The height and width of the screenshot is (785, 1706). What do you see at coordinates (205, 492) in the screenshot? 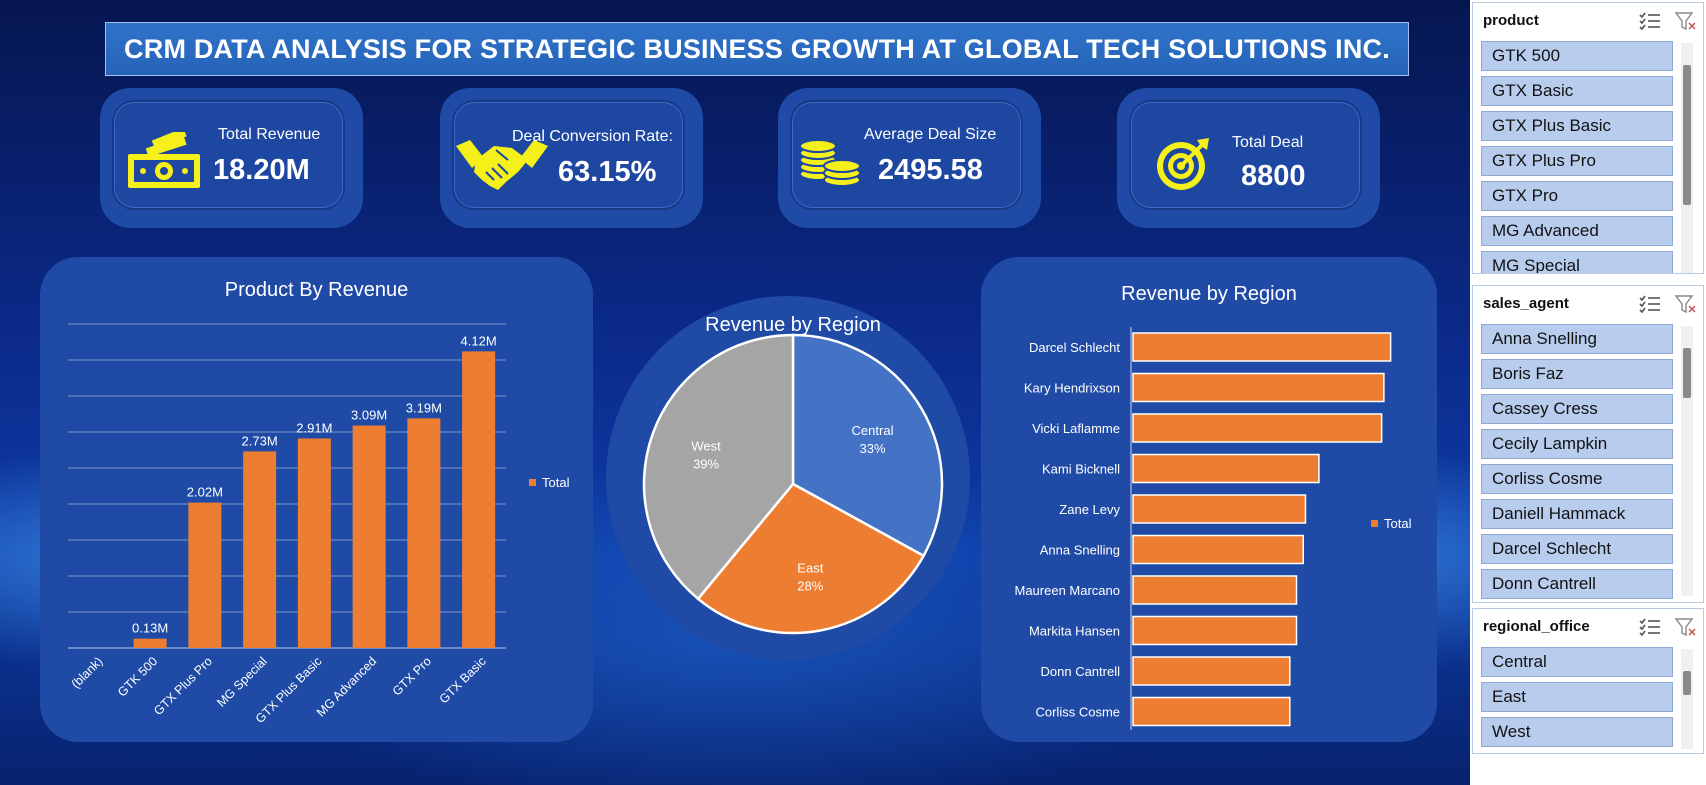
I see `bar-data-label: 2.02M` at bounding box center [205, 492].